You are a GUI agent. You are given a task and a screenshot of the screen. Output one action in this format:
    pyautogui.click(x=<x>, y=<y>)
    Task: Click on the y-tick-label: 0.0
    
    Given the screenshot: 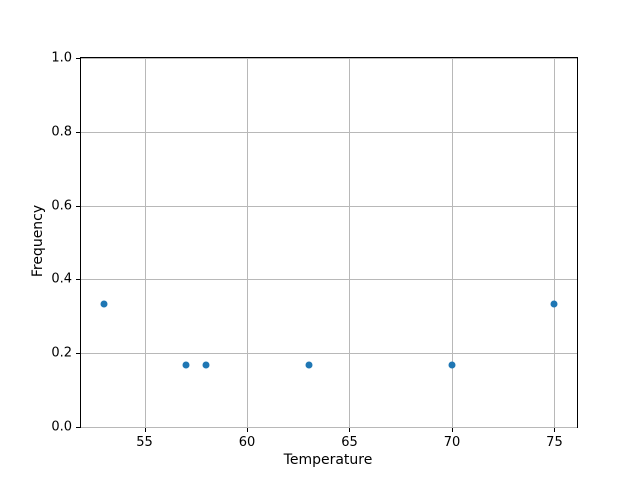 What is the action you would take?
    pyautogui.click(x=61, y=427)
    